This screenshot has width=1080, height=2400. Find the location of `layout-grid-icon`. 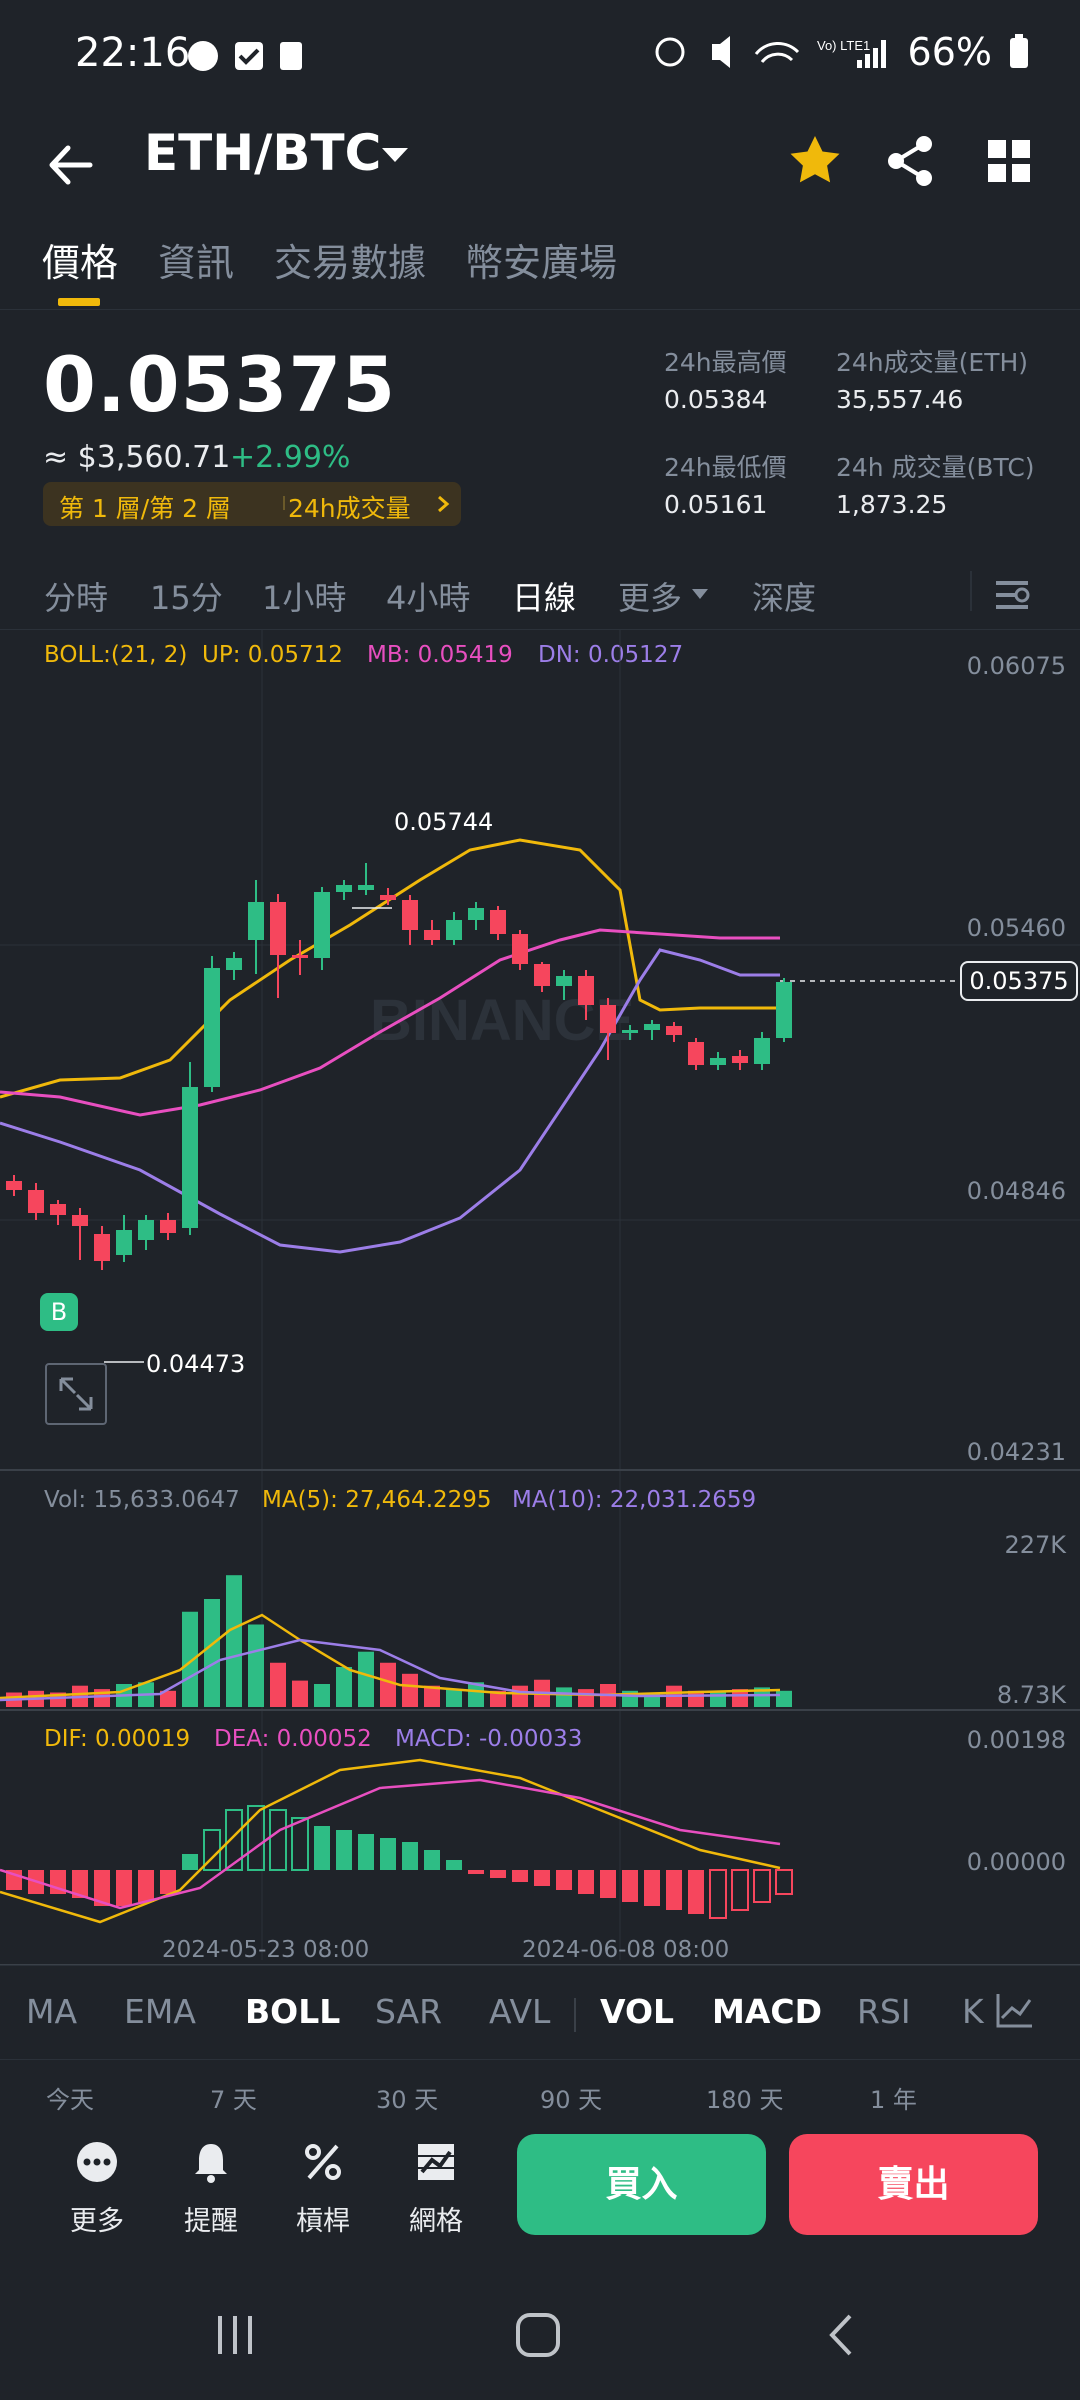

layout-grid-icon is located at coordinates (1009, 161).